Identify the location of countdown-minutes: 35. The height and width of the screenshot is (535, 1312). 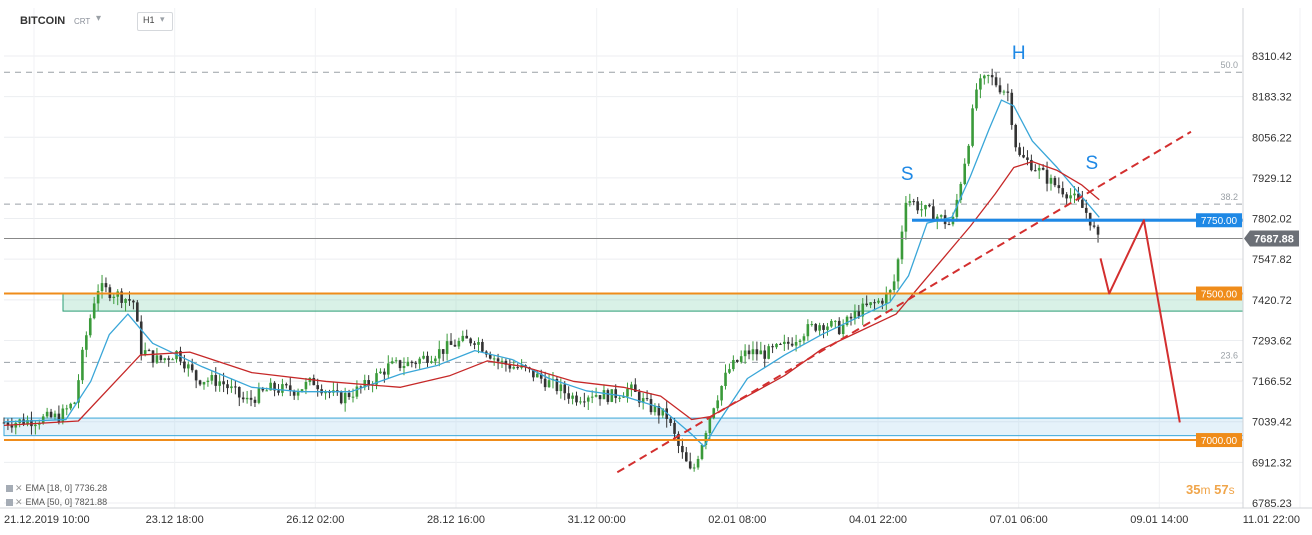
(1193, 489).